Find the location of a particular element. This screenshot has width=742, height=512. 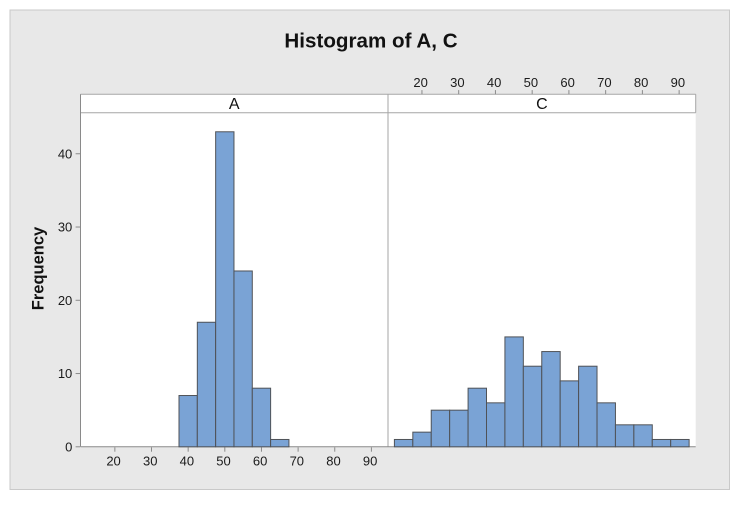

svg-text: A is located at coordinates (234, 104).